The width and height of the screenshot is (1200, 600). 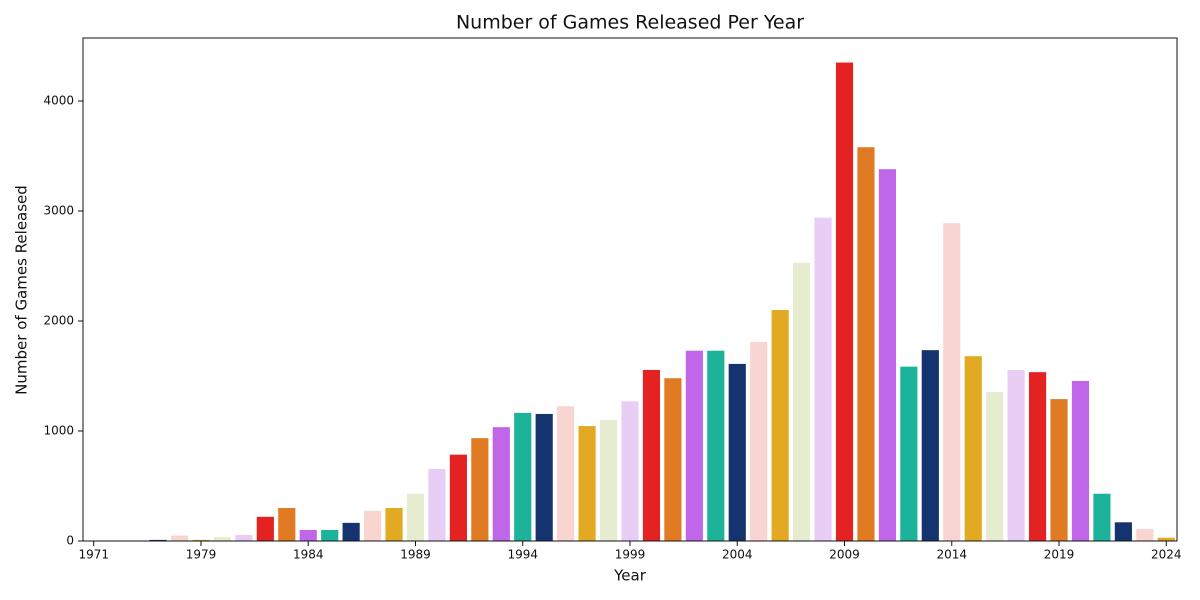 What do you see at coordinates (415, 555) in the screenshot?
I see `x-tick-label: 1989` at bounding box center [415, 555].